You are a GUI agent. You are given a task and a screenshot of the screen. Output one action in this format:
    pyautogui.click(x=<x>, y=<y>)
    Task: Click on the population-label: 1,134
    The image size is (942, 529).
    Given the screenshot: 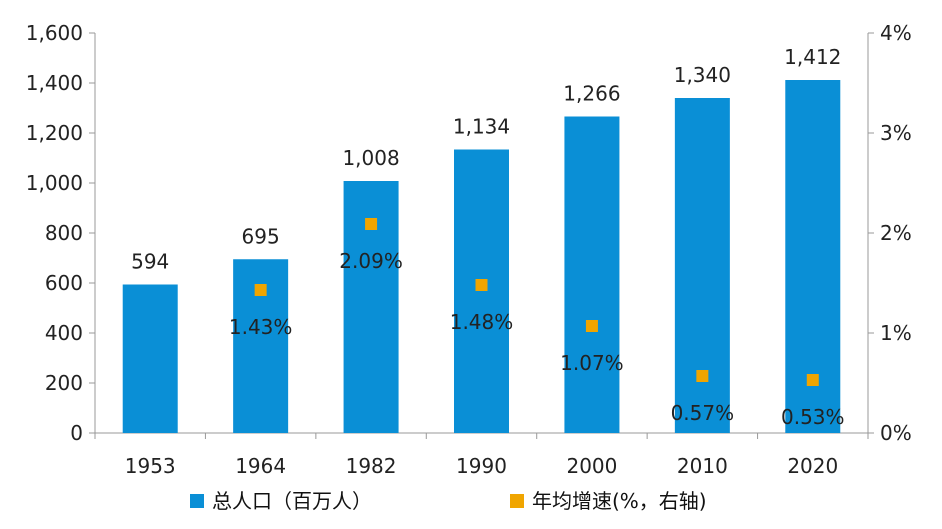 What is the action you would take?
    pyautogui.click(x=481, y=127)
    